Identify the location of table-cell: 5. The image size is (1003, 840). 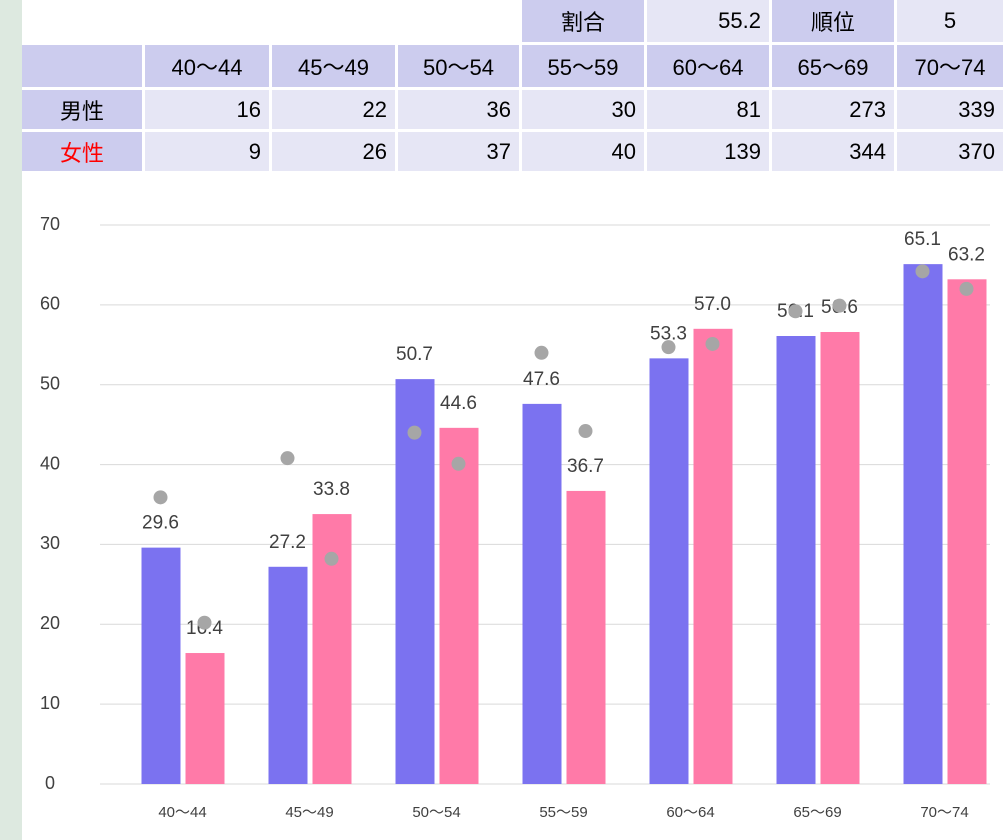
(950, 21).